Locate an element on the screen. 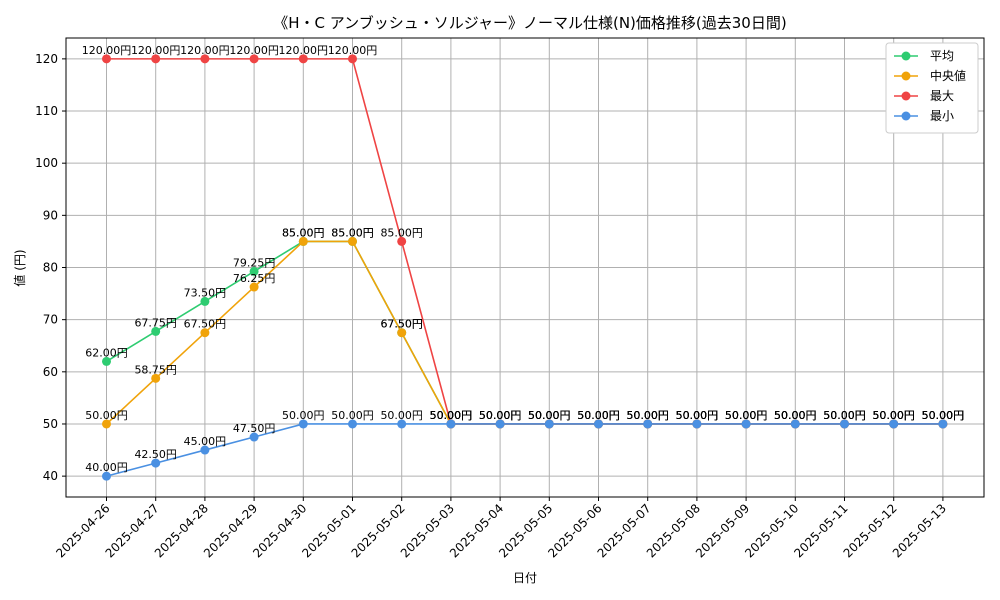 The width and height of the screenshot is (1000, 600). legend-box is located at coordinates (932, 88).